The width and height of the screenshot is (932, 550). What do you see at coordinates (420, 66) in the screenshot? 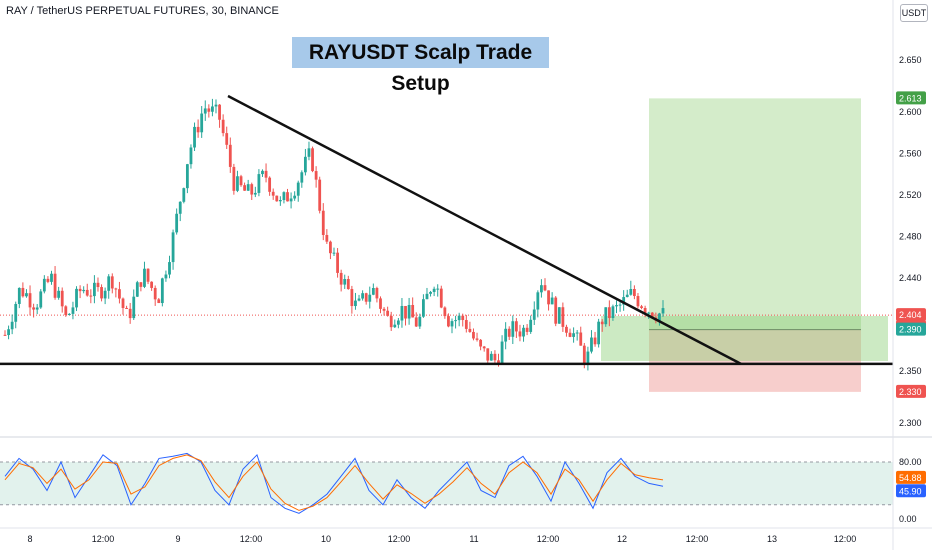
I see `annotation-title: RAYUSDT Scalp Trade Setup` at bounding box center [420, 66].